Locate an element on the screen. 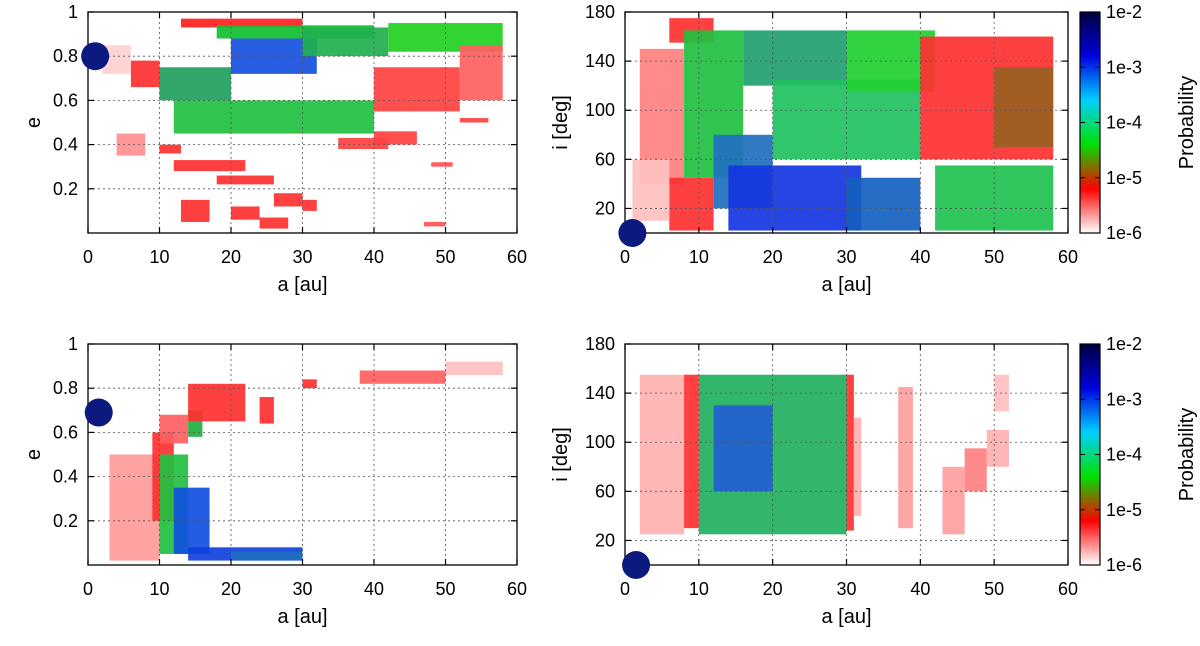 Image resolution: width=1200 pixels, height=646 pixels. bottom-right-planet-marker is located at coordinates (636, 565).